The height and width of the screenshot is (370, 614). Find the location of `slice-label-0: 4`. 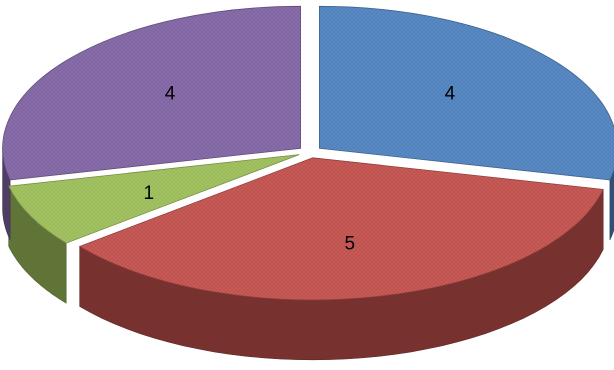

slice-label-0: 4 is located at coordinates (450, 93).